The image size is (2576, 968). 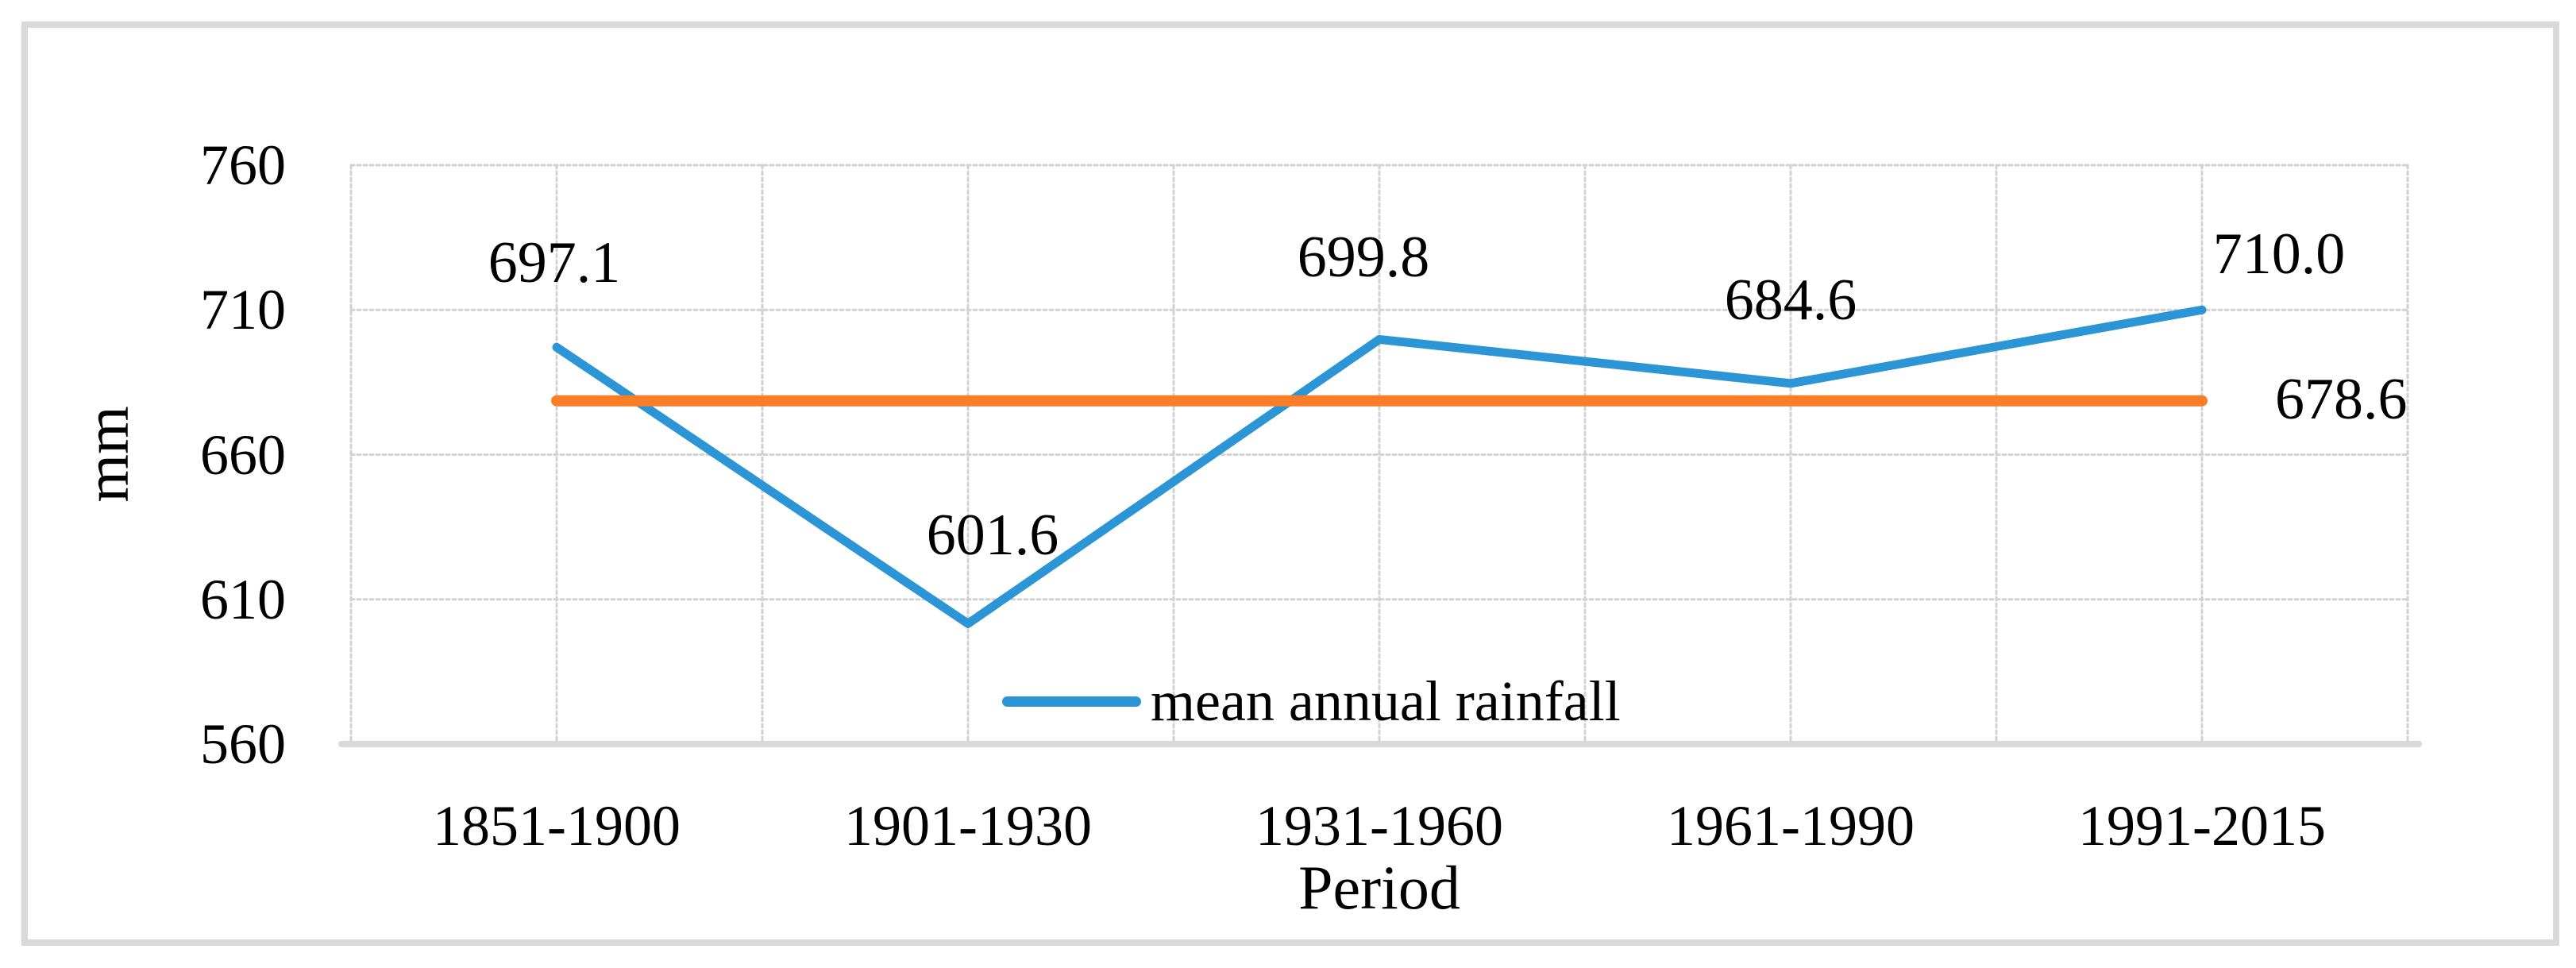 I want to click on data-point-label: 710.0, so click(x=2279, y=254).